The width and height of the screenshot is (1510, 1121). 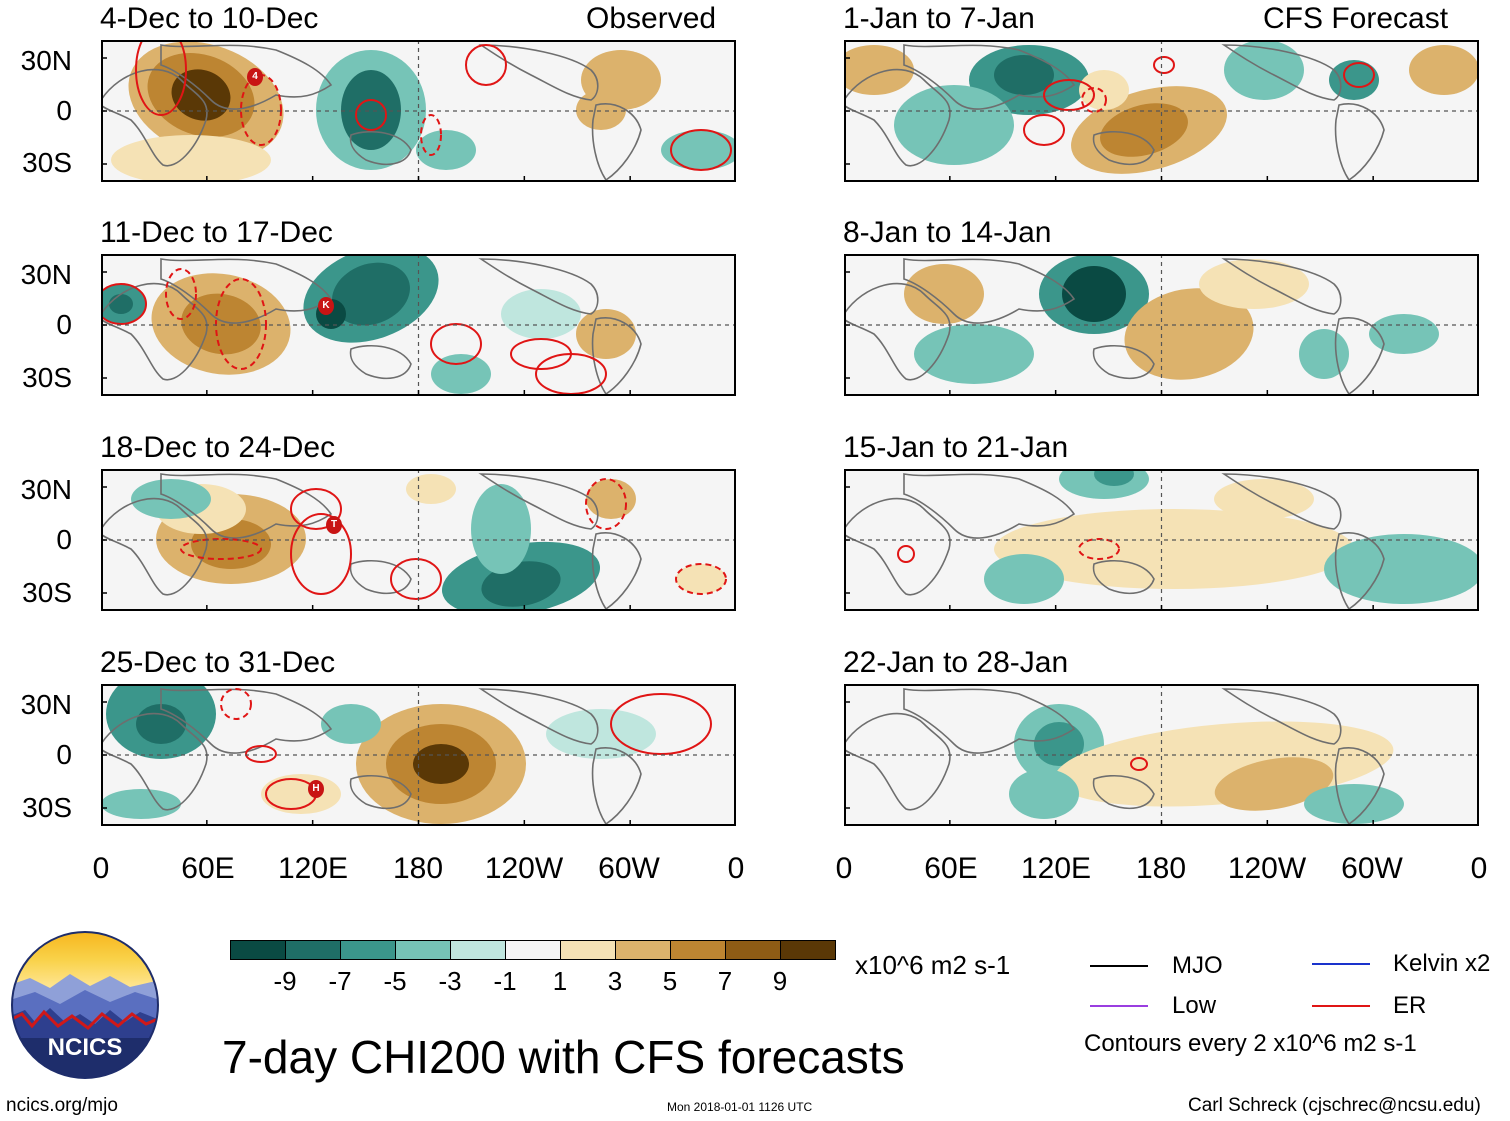 What do you see at coordinates (1356, 18) in the screenshot?
I see `forecast-header: CFS Forecast` at bounding box center [1356, 18].